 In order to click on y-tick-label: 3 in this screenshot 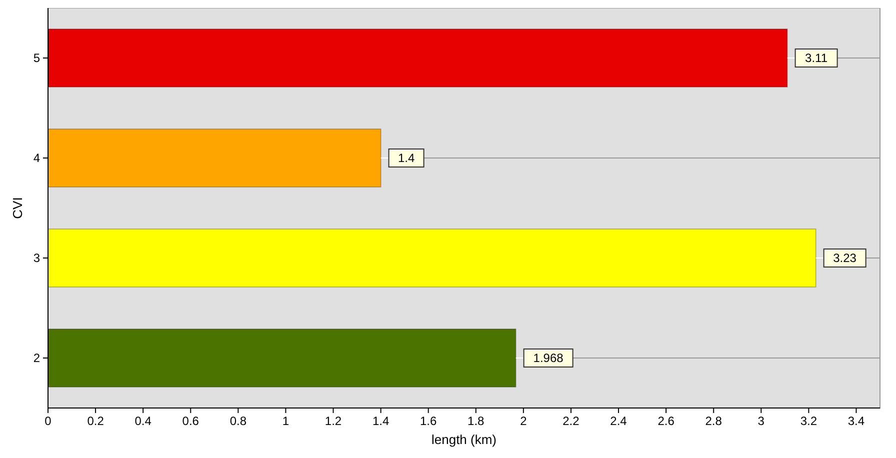, I will do `click(36, 258)`.